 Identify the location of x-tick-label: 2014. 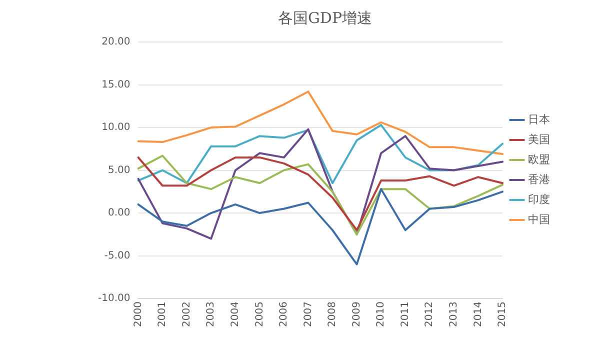
(478, 315).